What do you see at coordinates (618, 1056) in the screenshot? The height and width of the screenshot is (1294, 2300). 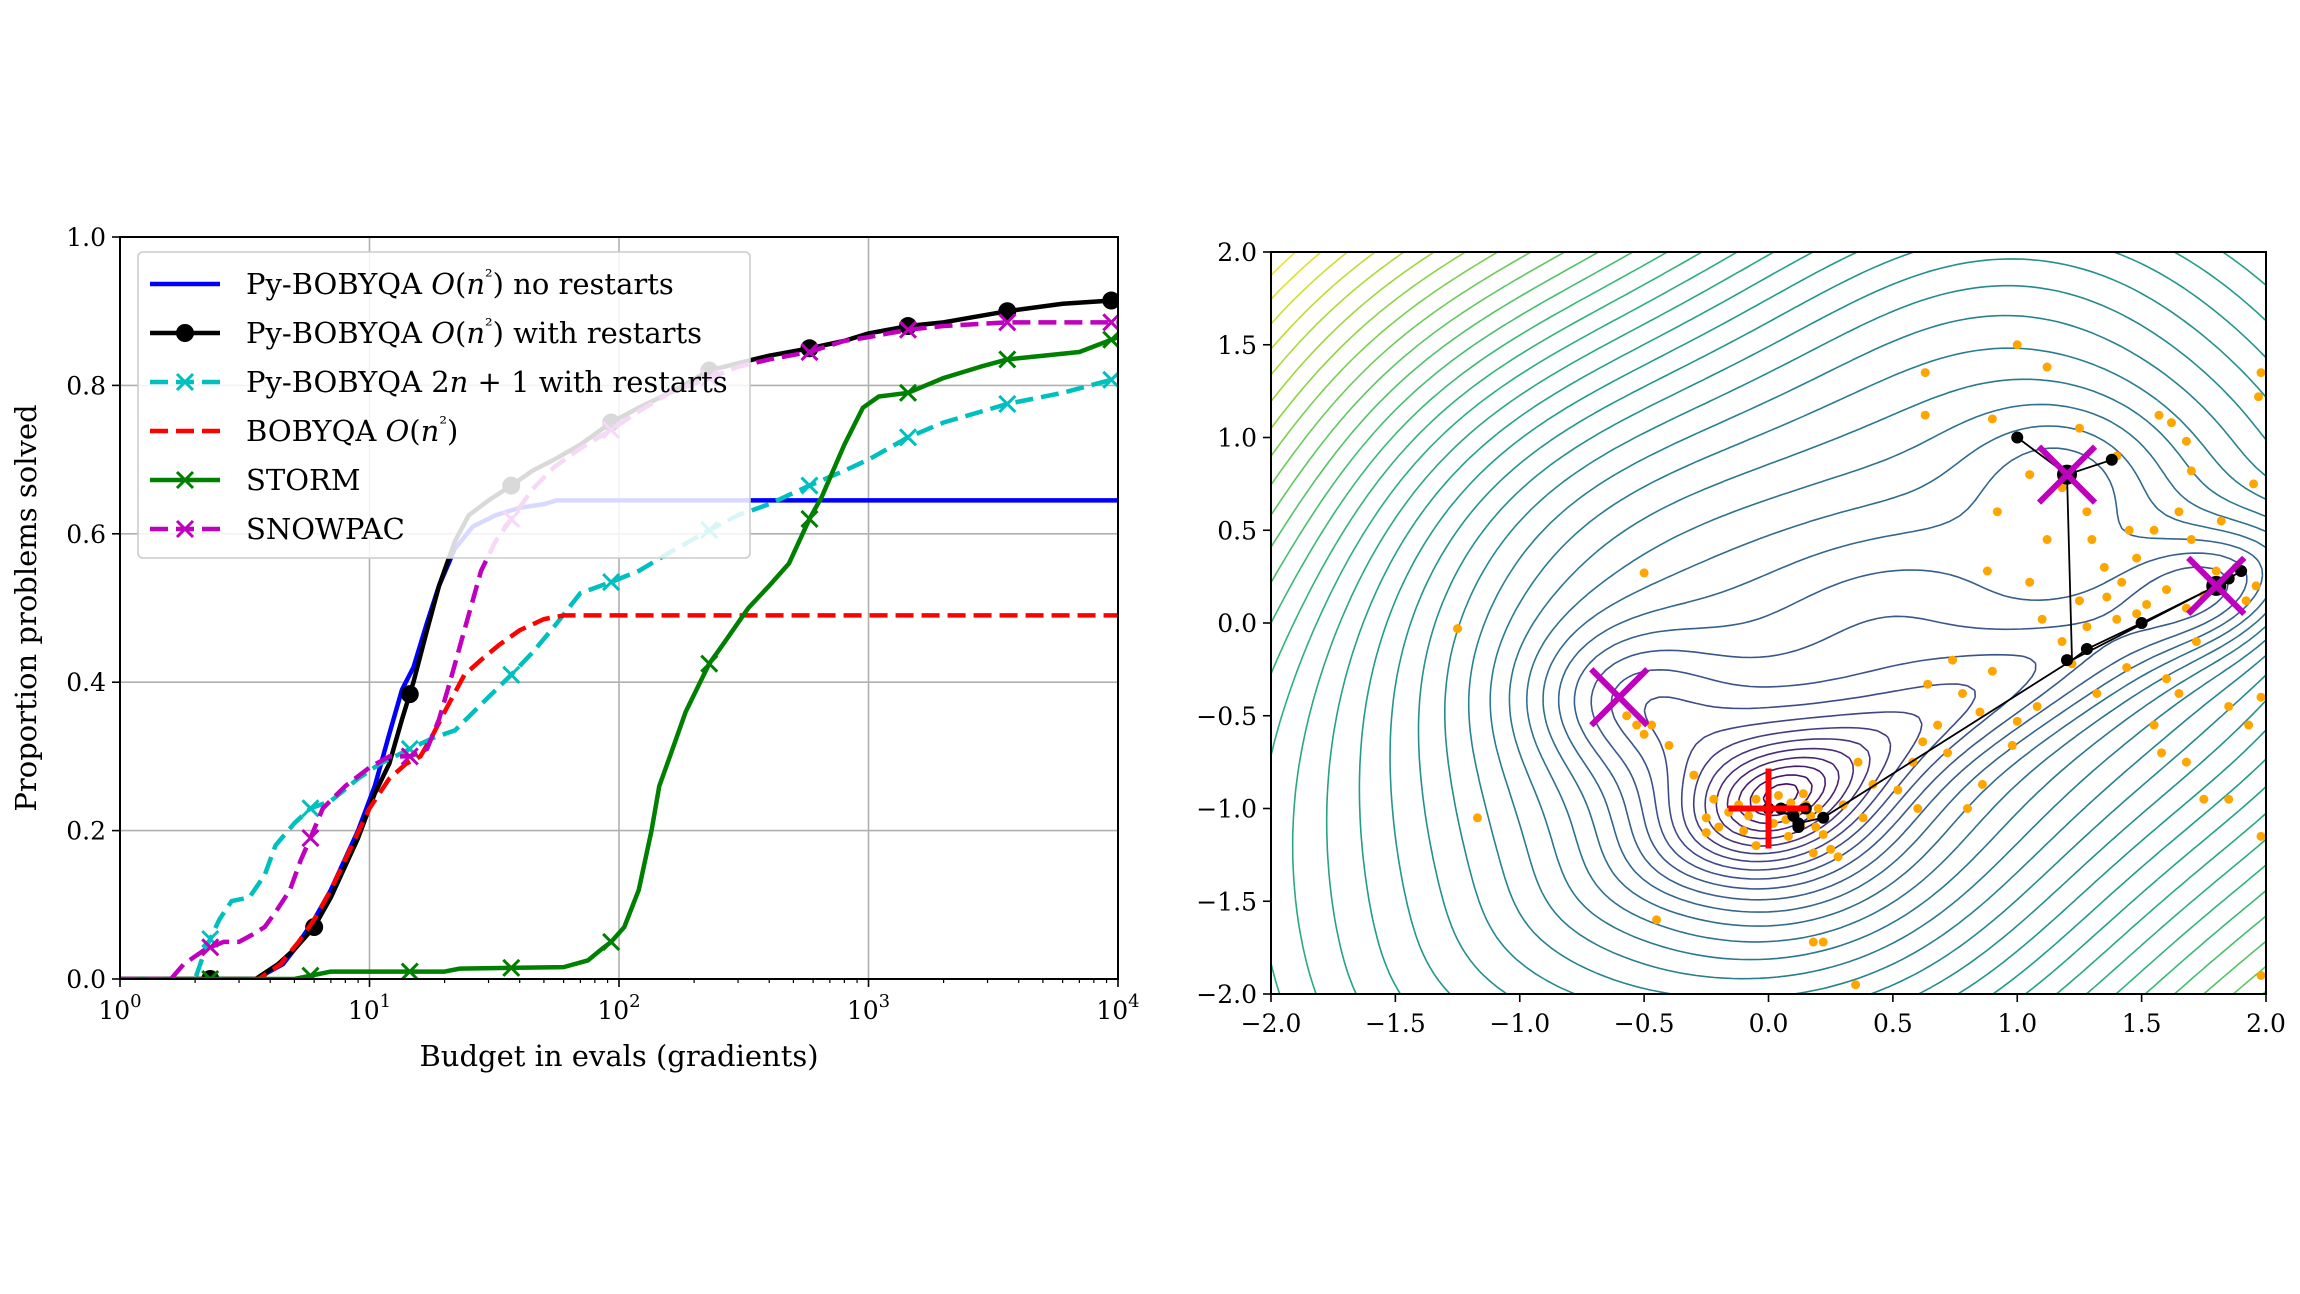 I see `left-x-axis-label: Budget in evals (gradients)` at bounding box center [618, 1056].